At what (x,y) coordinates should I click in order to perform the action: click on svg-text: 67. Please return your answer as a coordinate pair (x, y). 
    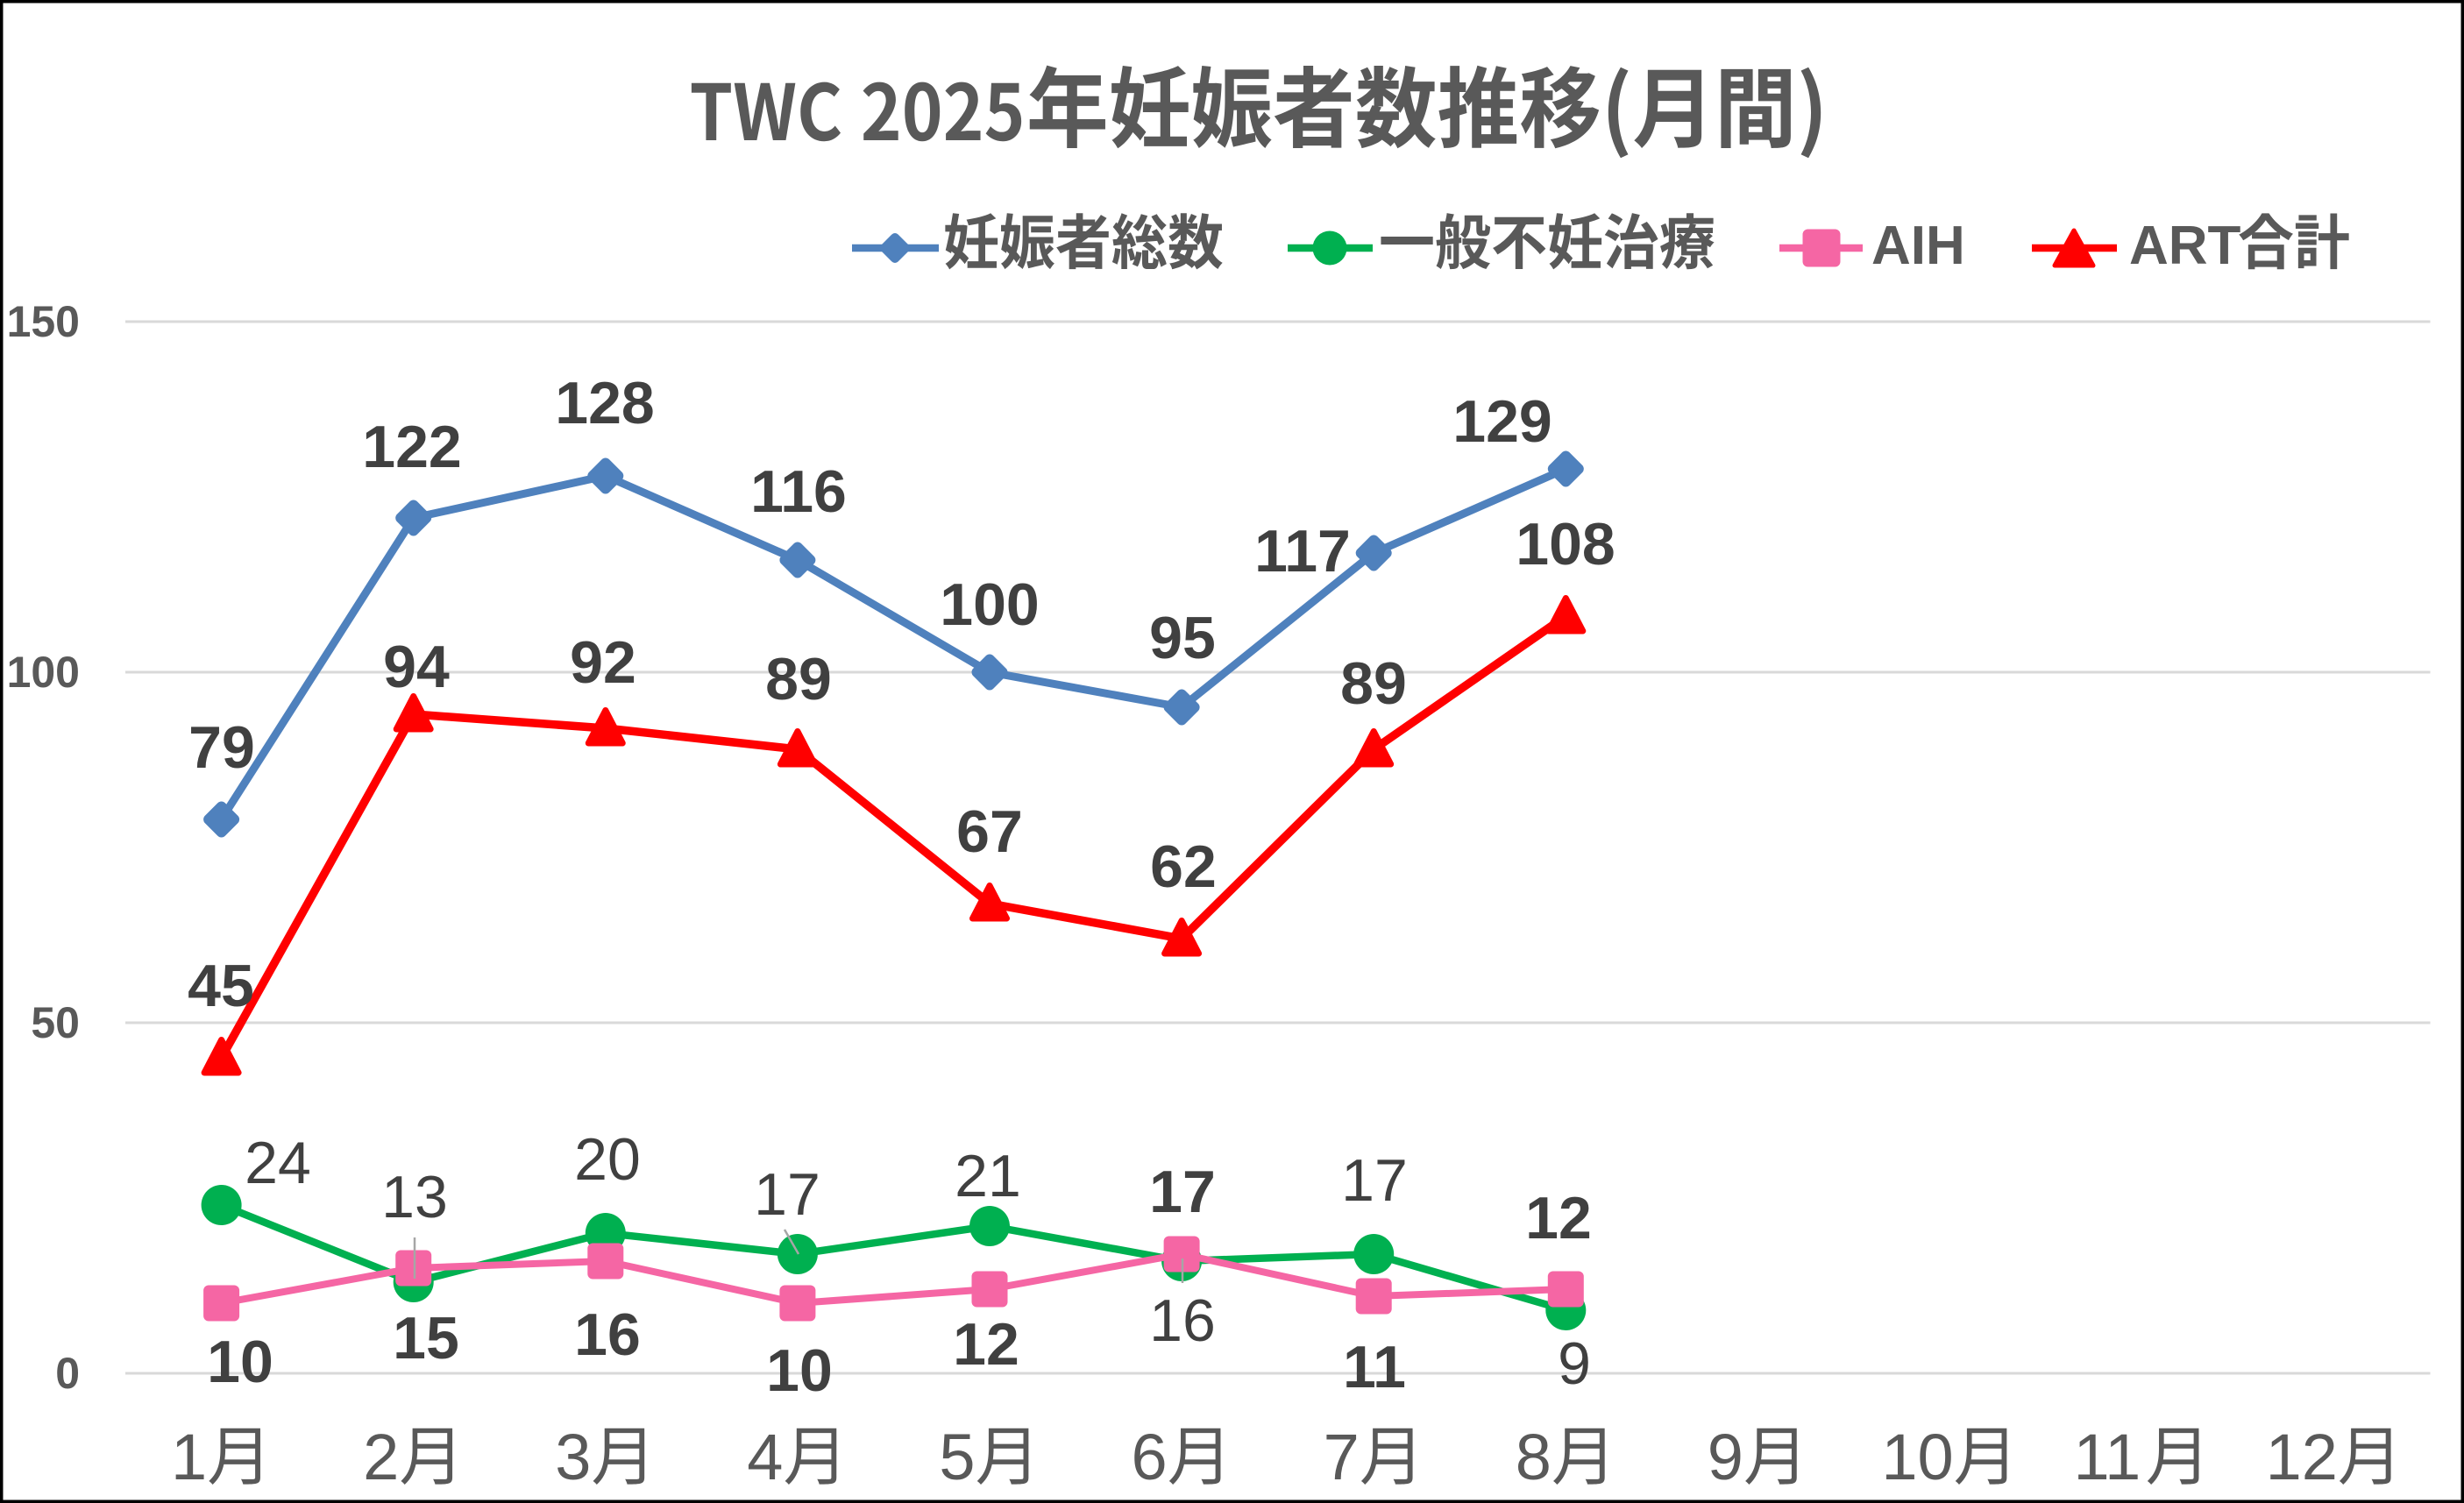
    Looking at the image, I should click on (989, 831).